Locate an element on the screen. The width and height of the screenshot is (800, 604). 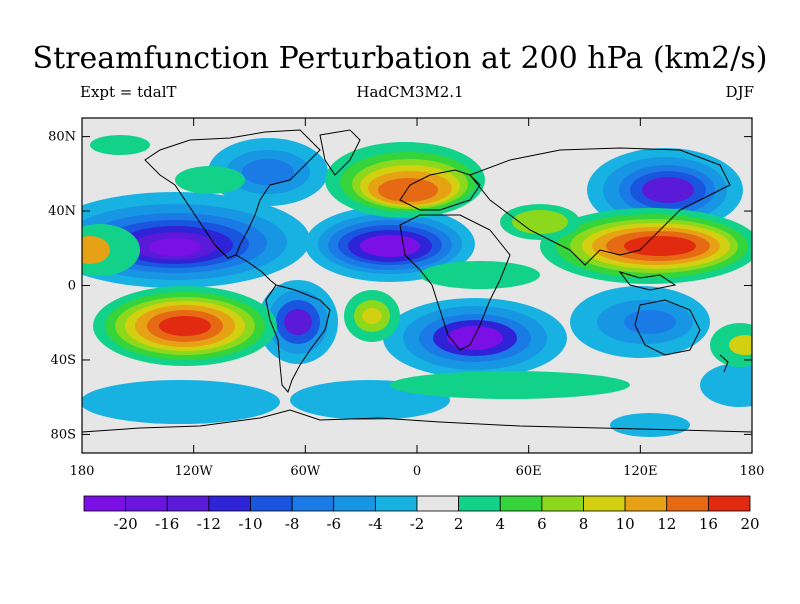
x-tick-label: 60E is located at coordinates (529, 471).